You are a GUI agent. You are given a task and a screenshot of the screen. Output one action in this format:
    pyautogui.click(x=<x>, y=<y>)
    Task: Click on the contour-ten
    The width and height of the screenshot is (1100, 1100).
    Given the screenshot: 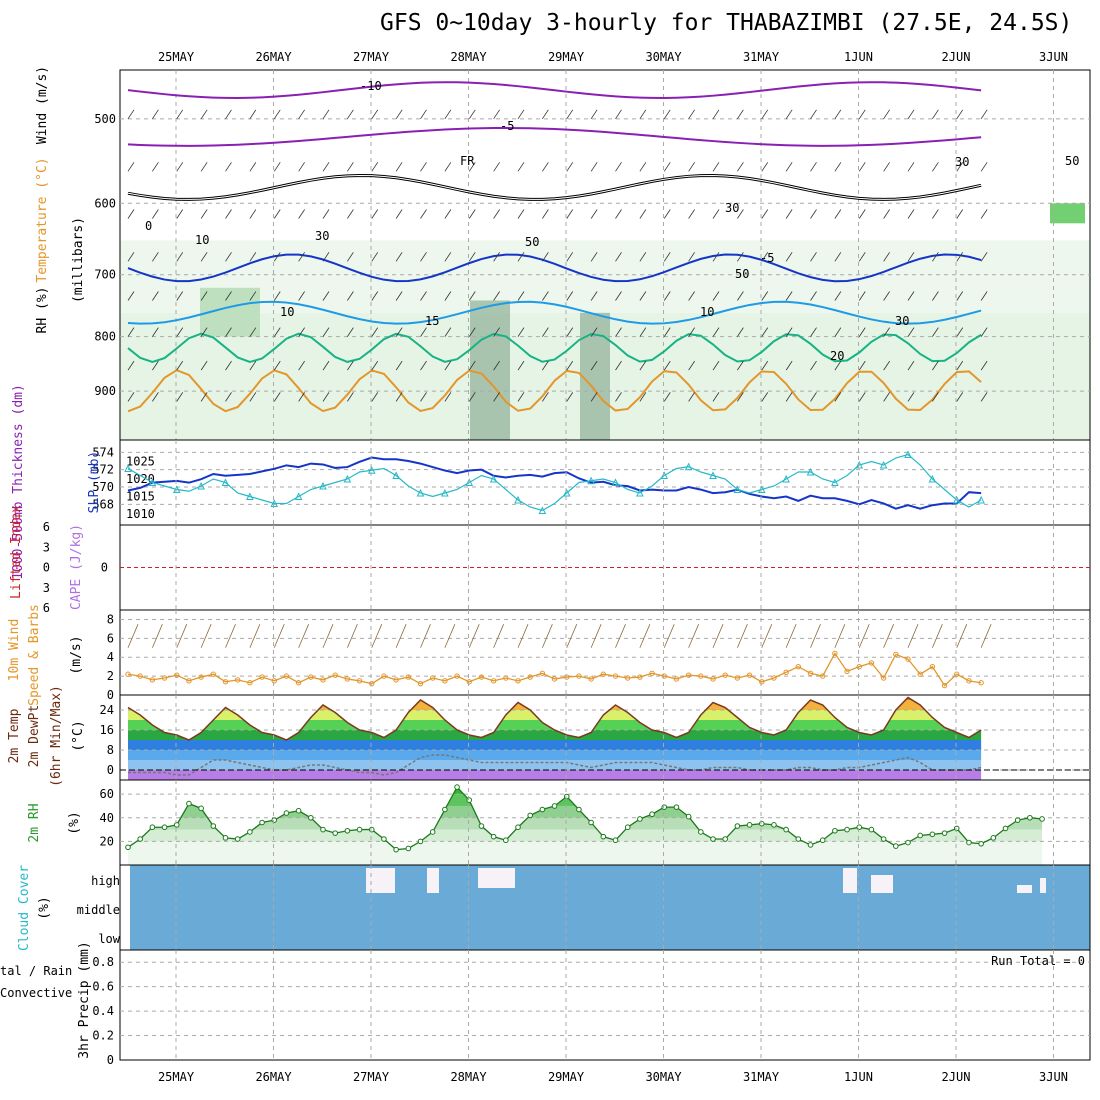 What is the action you would take?
    pyautogui.click(x=554, y=312)
    